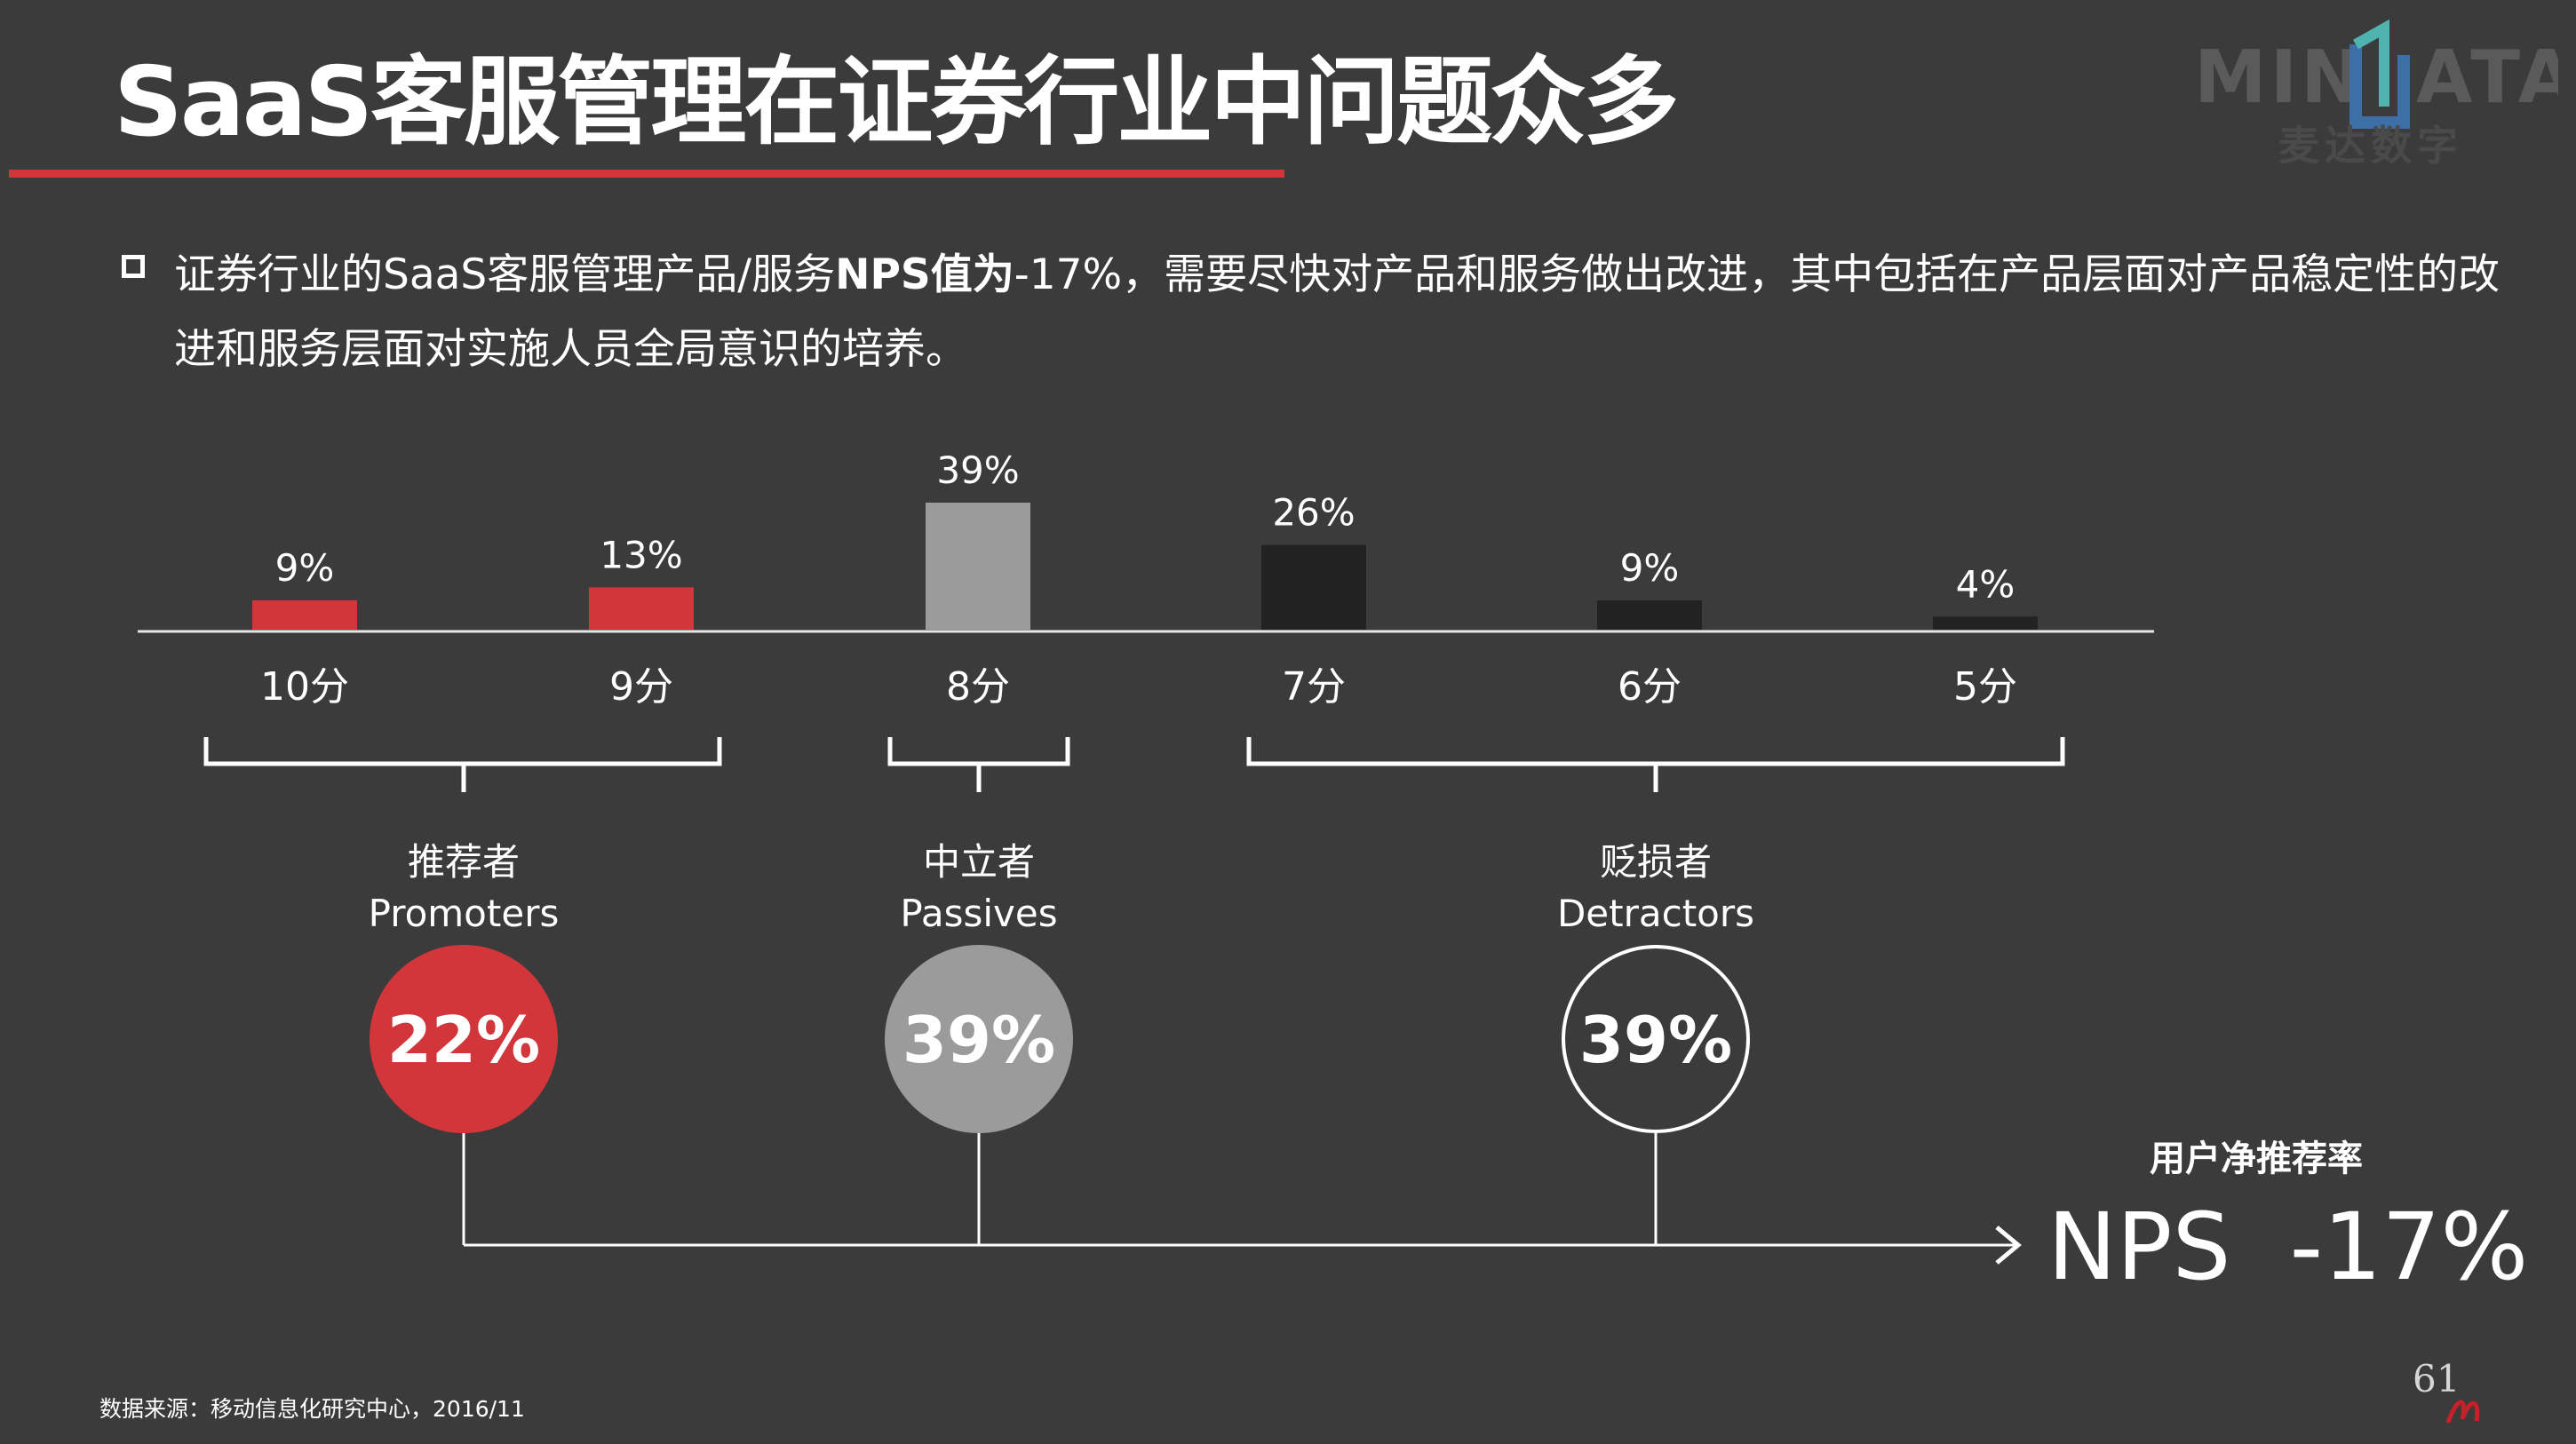 This screenshot has height=1444, width=2576. What do you see at coordinates (978, 913) in the screenshot?
I see `group-label-en-1: Passives` at bounding box center [978, 913].